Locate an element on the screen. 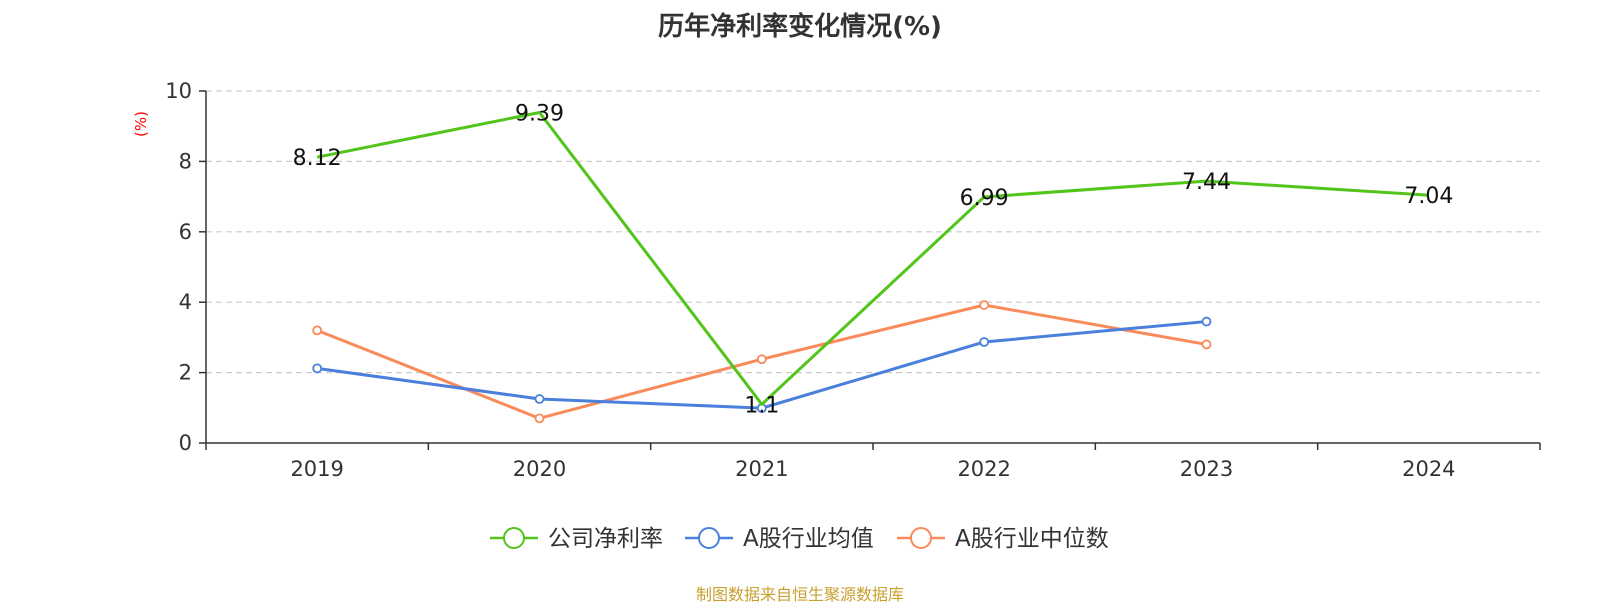  data-label: 6.99 is located at coordinates (984, 198).